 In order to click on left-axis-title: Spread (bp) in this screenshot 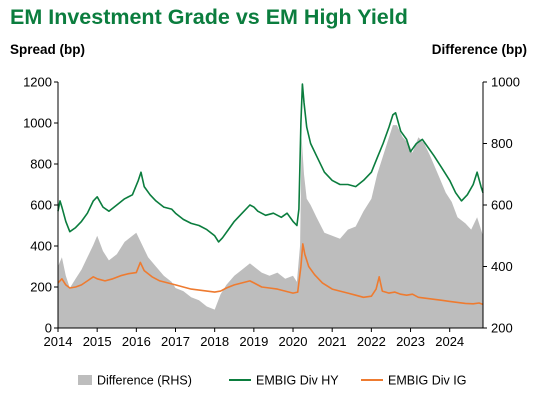, I will do `click(48, 49)`.